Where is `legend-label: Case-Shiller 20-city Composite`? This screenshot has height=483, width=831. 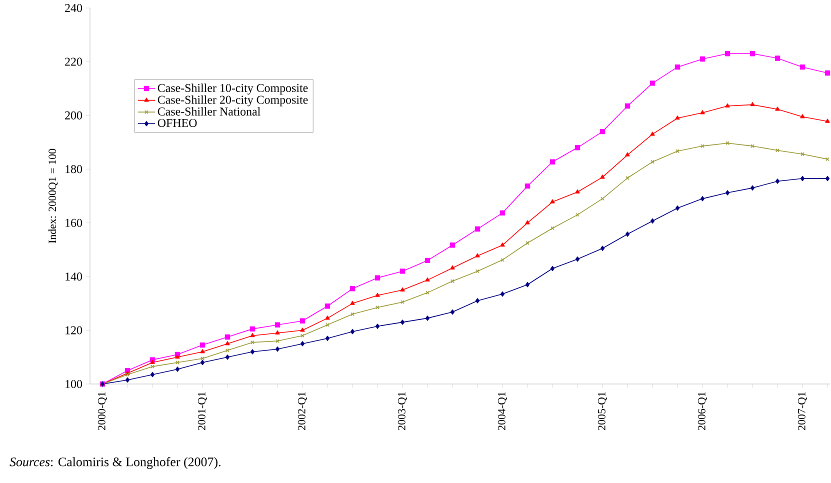 legend-label: Case-Shiller 20-city Composite is located at coordinates (233, 100).